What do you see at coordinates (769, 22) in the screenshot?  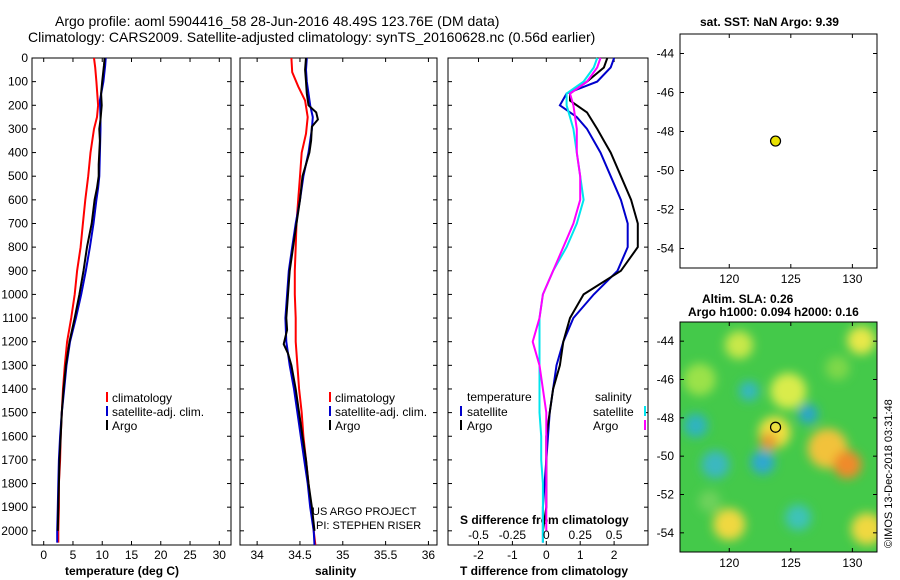 I see `sst-map-title: sat. SST: NaN Argo: 9.39` at bounding box center [769, 22].